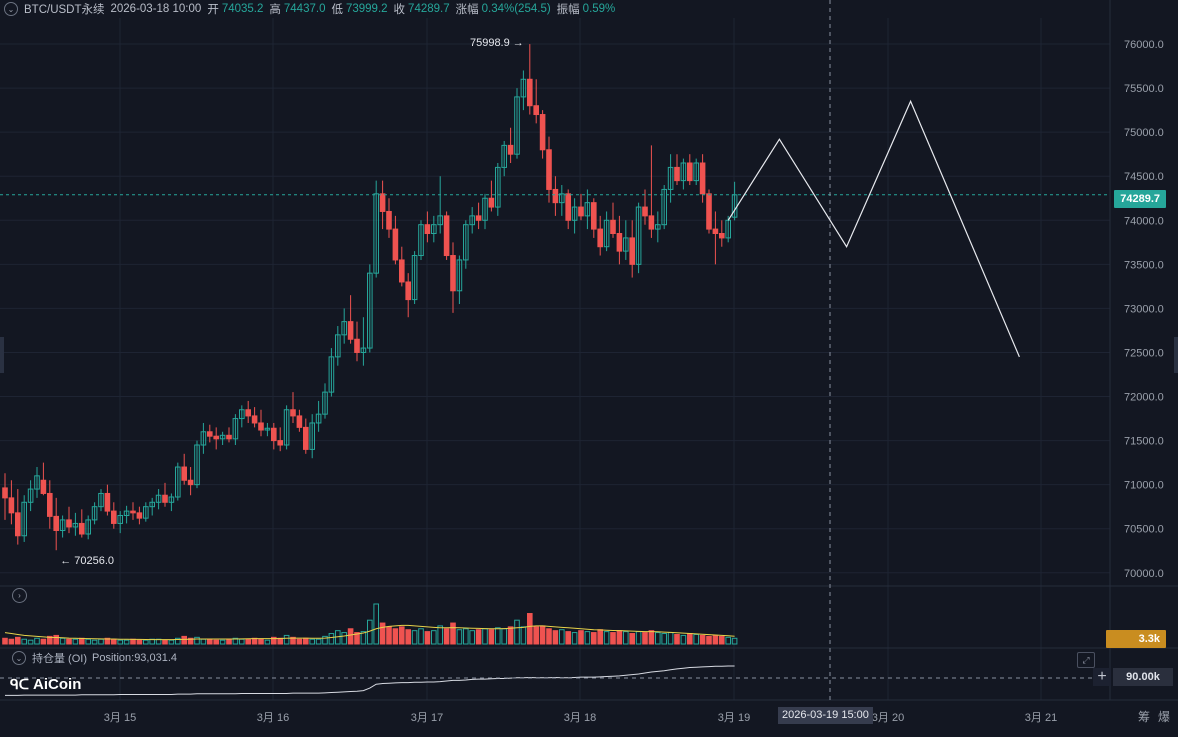 The height and width of the screenshot is (737, 1178). What do you see at coordinates (120, 718) in the screenshot?
I see `time-label: 3月 15` at bounding box center [120, 718].